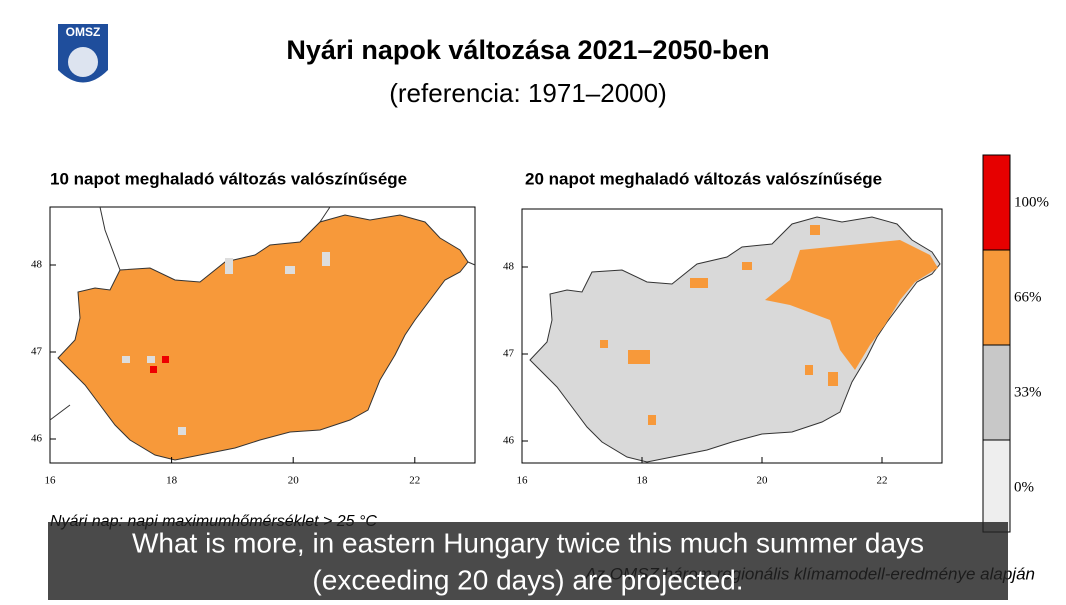 This screenshot has width=1066, height=605. What do you see at coordinates (1024, 487) in the screenshot?
I see `legend-label: 0%` at bounding box center [1024, 487].